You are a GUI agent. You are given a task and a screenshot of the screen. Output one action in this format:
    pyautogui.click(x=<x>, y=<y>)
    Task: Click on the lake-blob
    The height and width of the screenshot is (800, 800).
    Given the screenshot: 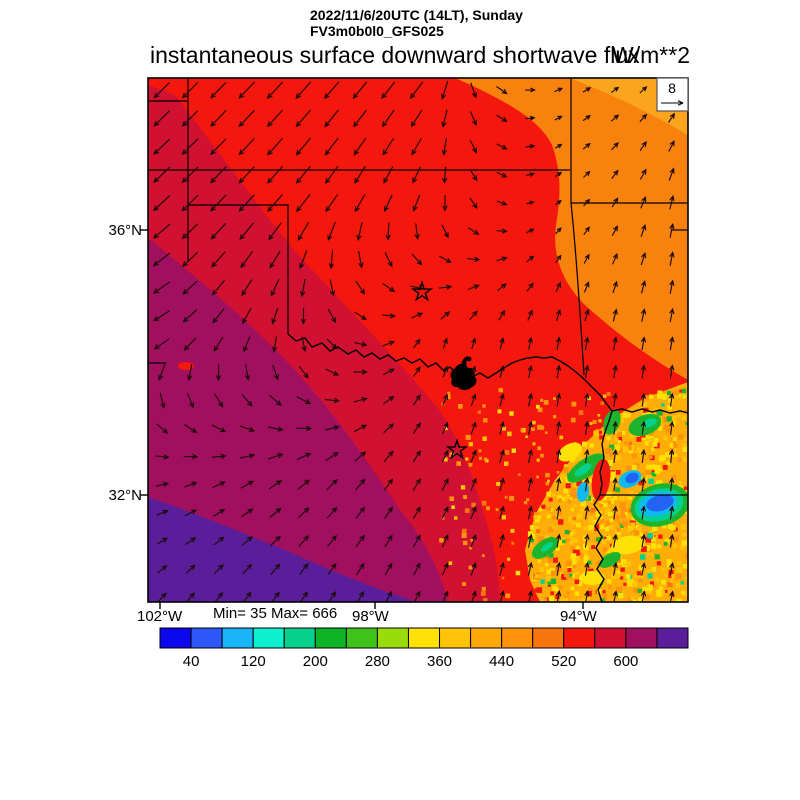 What is the action you would take?
    pyautogui.click(x=463, y=373)
    